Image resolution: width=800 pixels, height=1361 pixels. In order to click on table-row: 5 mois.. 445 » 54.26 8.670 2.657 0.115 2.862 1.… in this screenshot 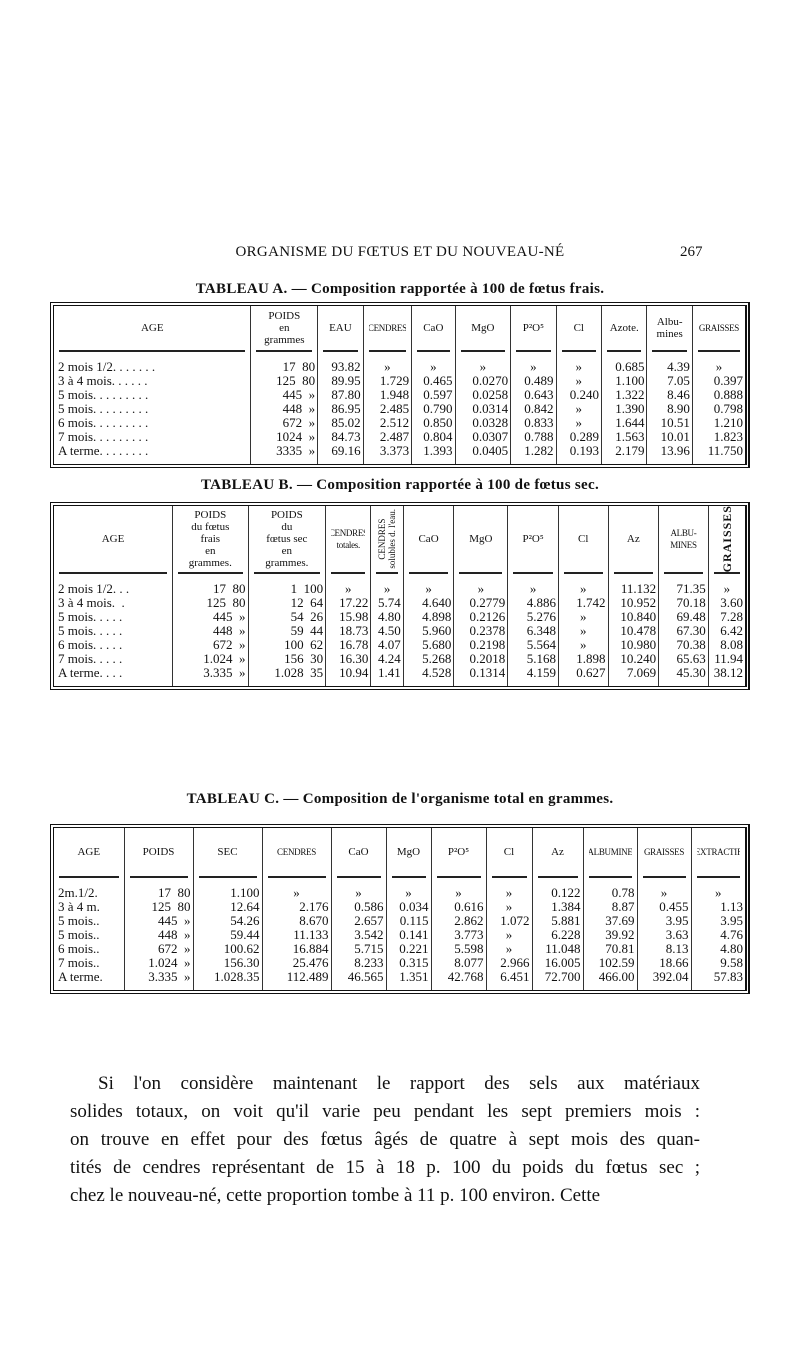, I will do `click(399, 921)`.